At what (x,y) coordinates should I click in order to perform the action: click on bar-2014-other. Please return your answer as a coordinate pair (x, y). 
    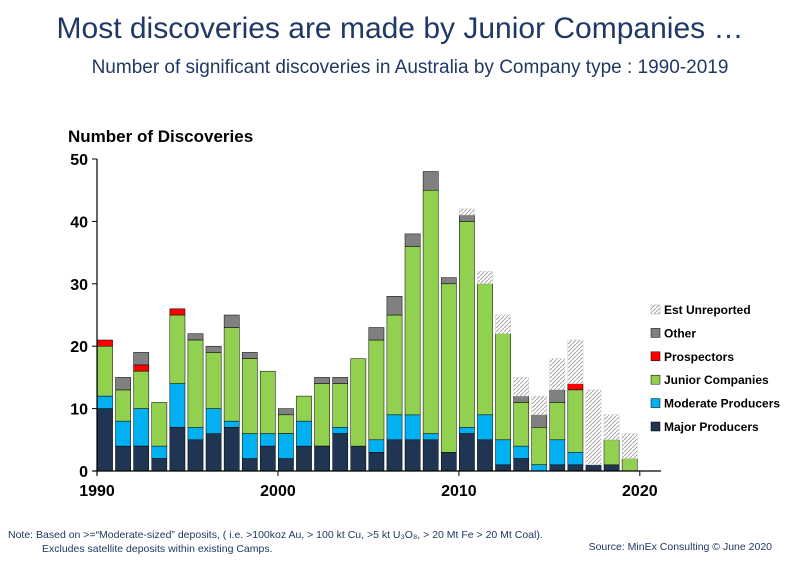
    Looking at the image, I should click on (539, 421).